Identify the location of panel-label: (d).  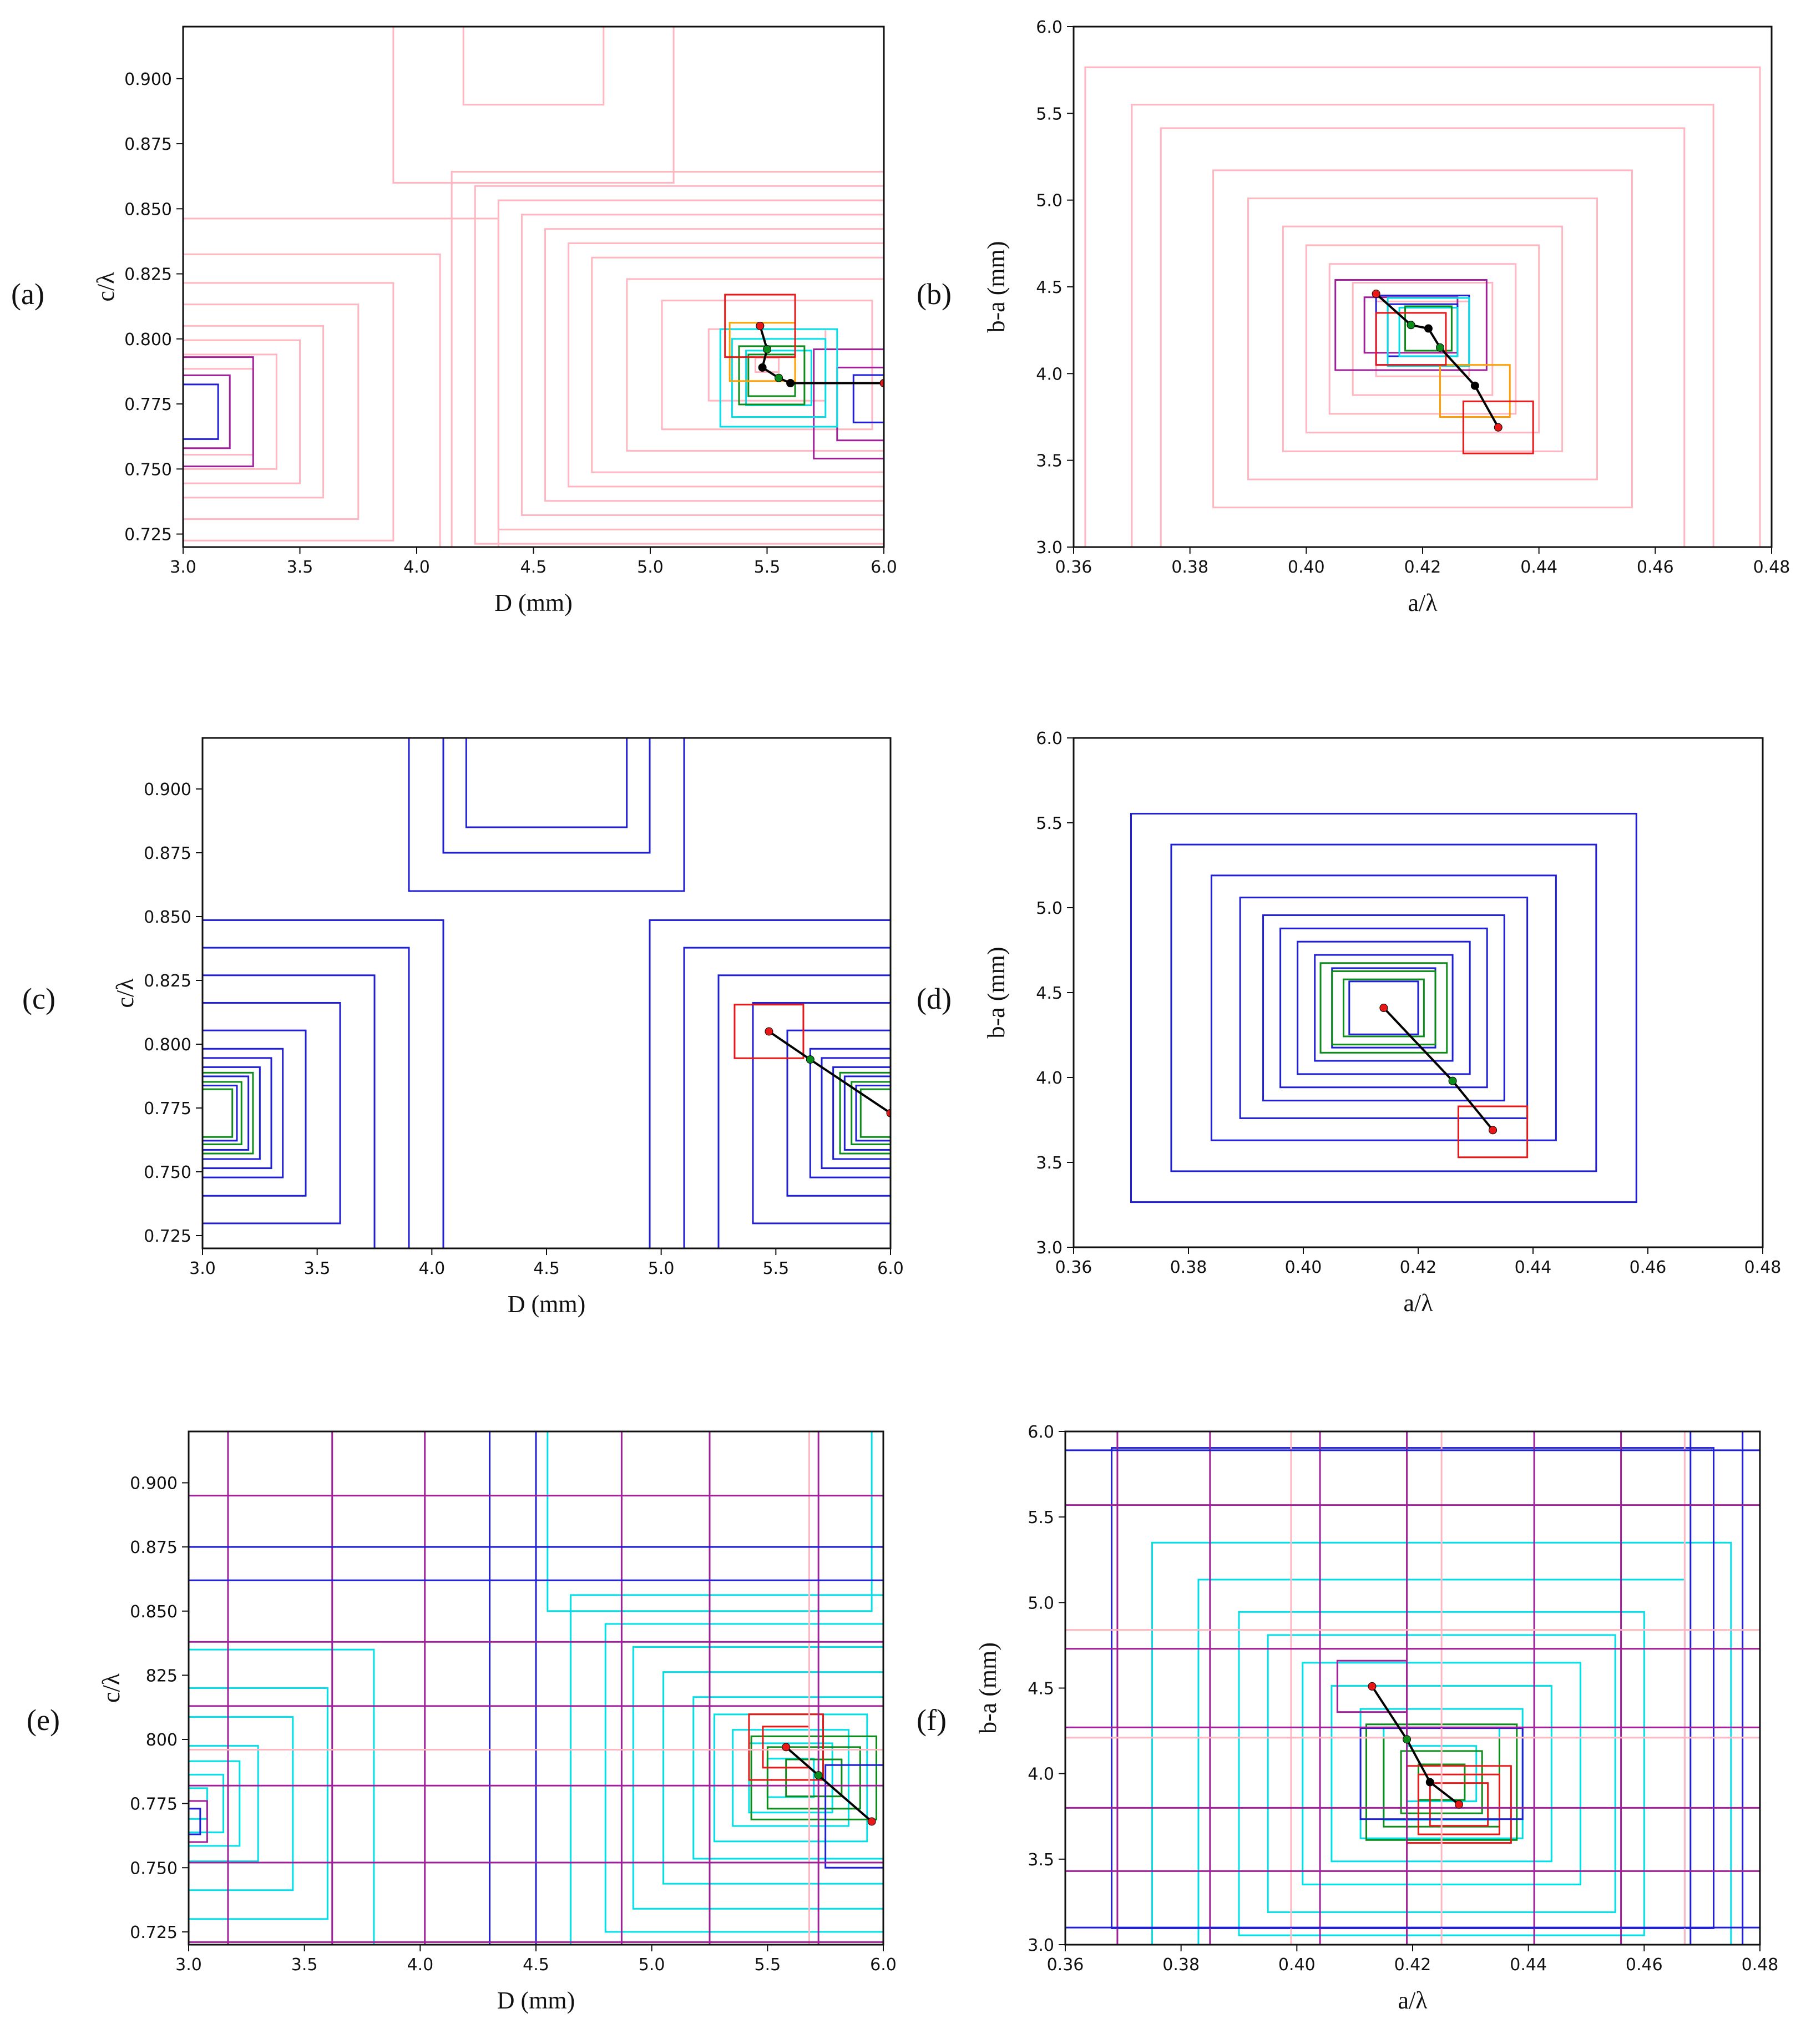
(934, 999).